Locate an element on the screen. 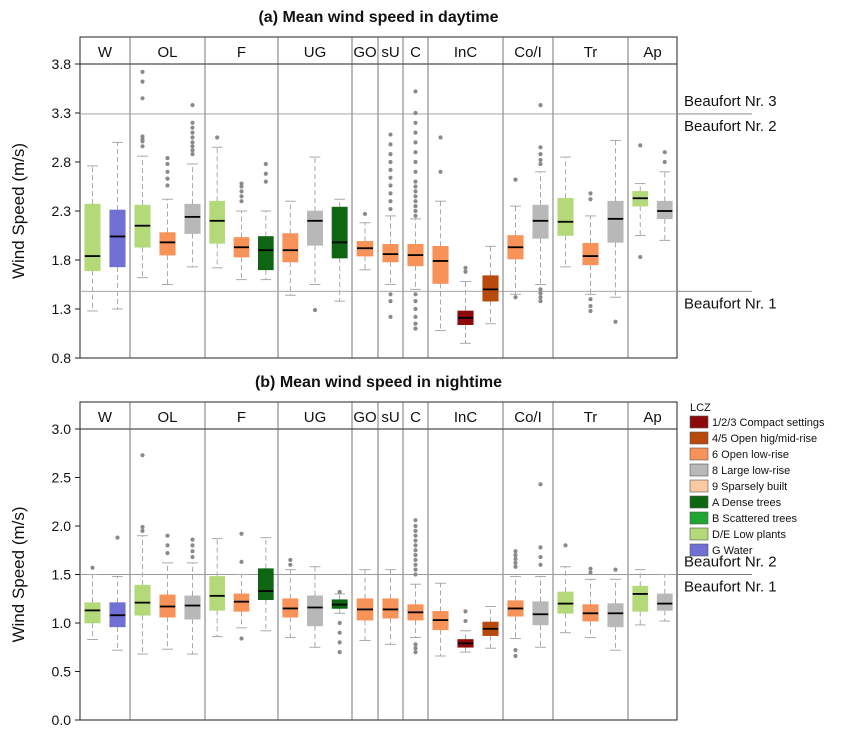  box-w-lcz-G is located at coordinates (117, 225).